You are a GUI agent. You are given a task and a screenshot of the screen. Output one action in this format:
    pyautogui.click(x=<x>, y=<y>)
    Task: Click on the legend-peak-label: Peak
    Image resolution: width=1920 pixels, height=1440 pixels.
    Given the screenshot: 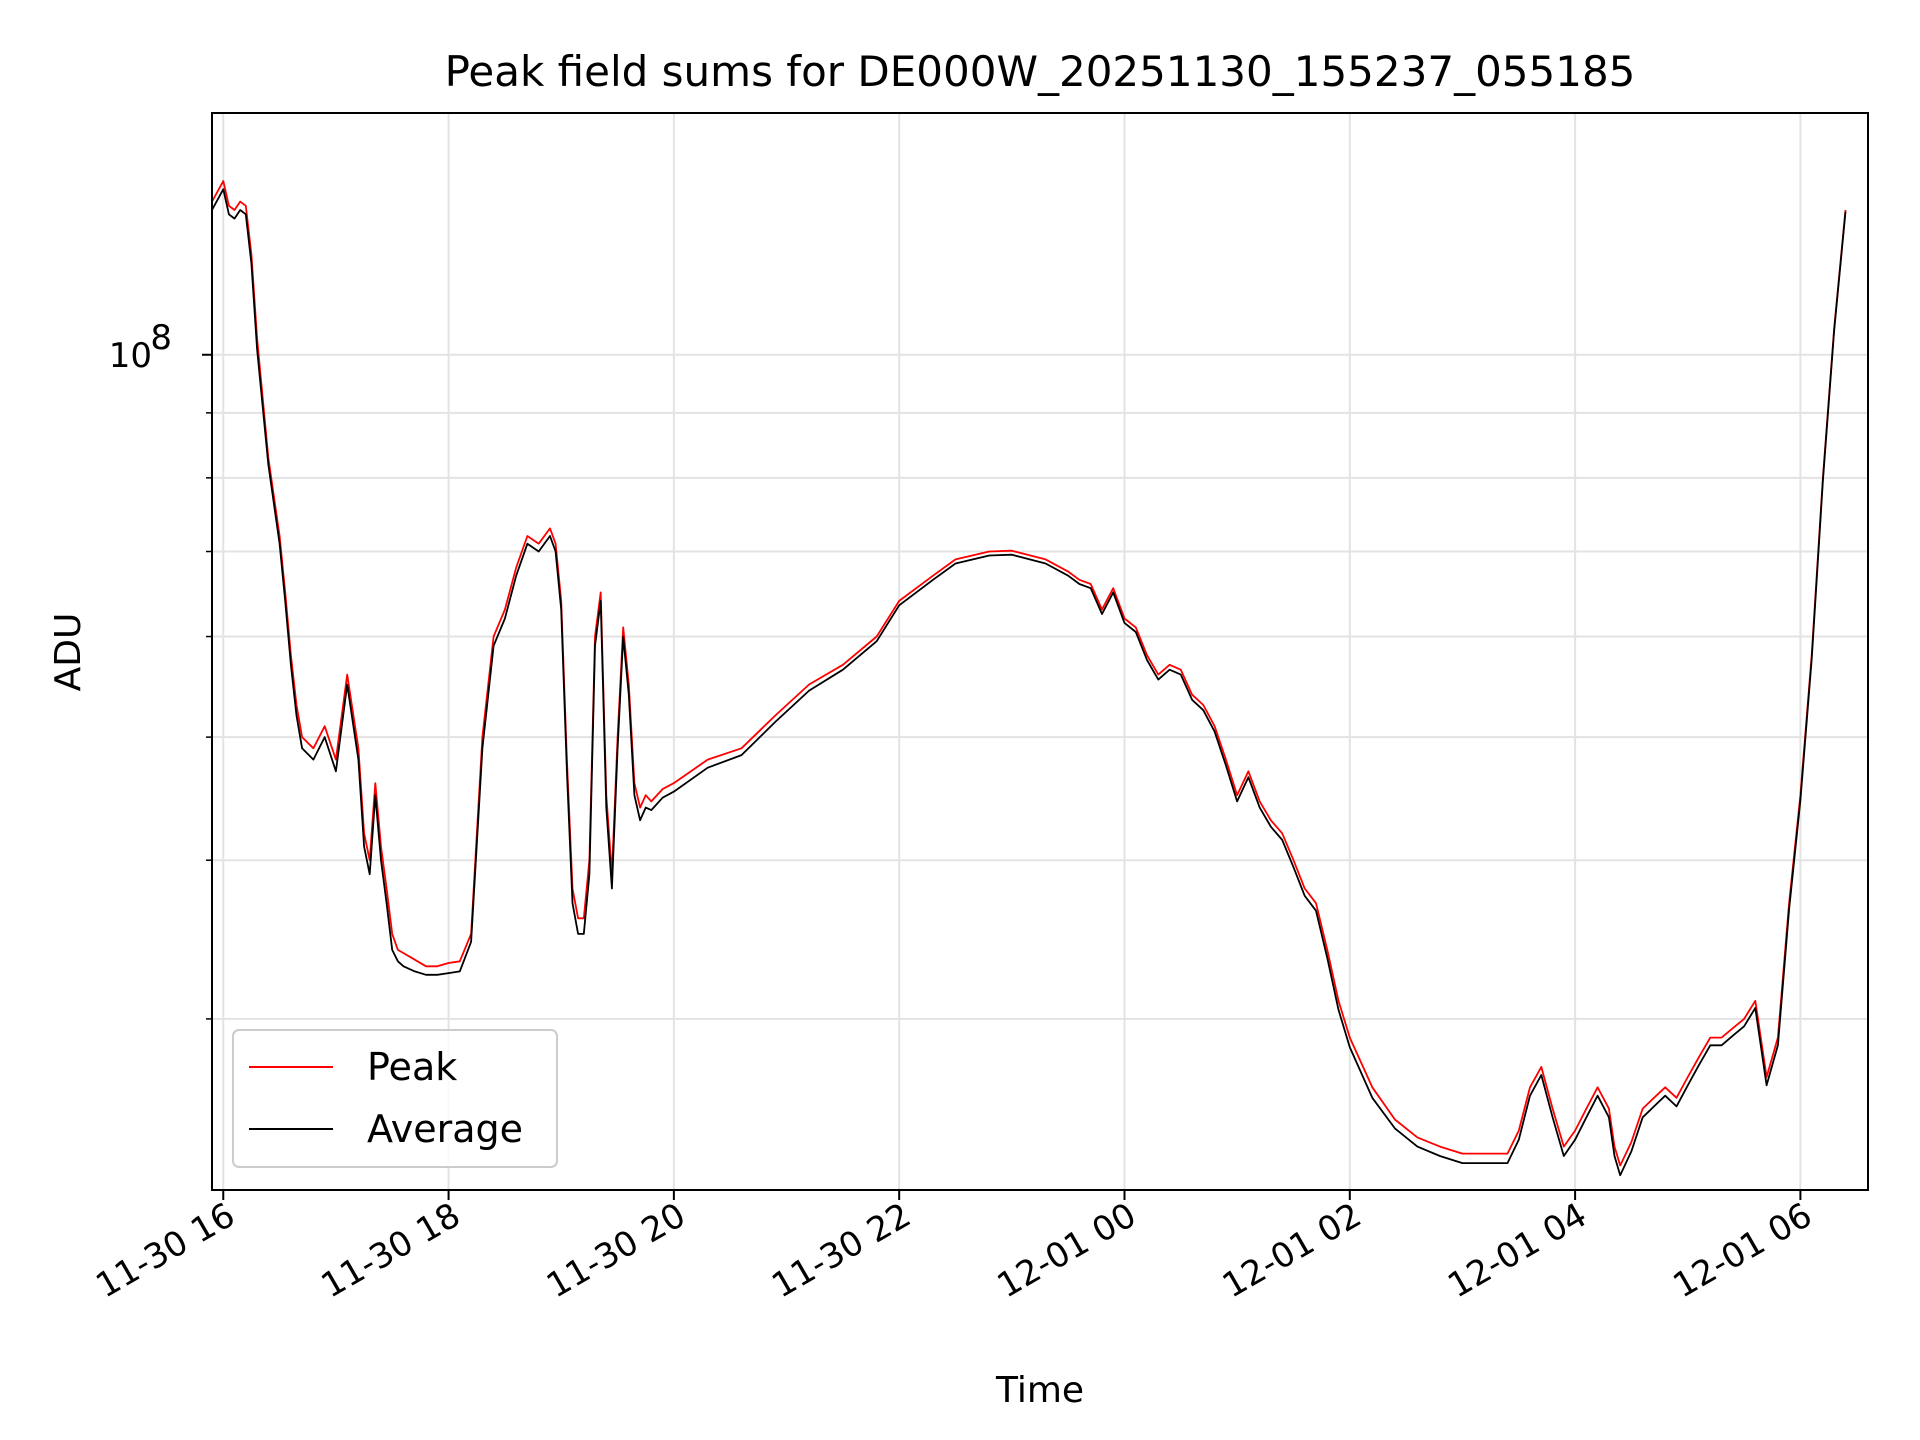 What is the action you would take?
    pyautogui.click(x=412, y=1067)
    